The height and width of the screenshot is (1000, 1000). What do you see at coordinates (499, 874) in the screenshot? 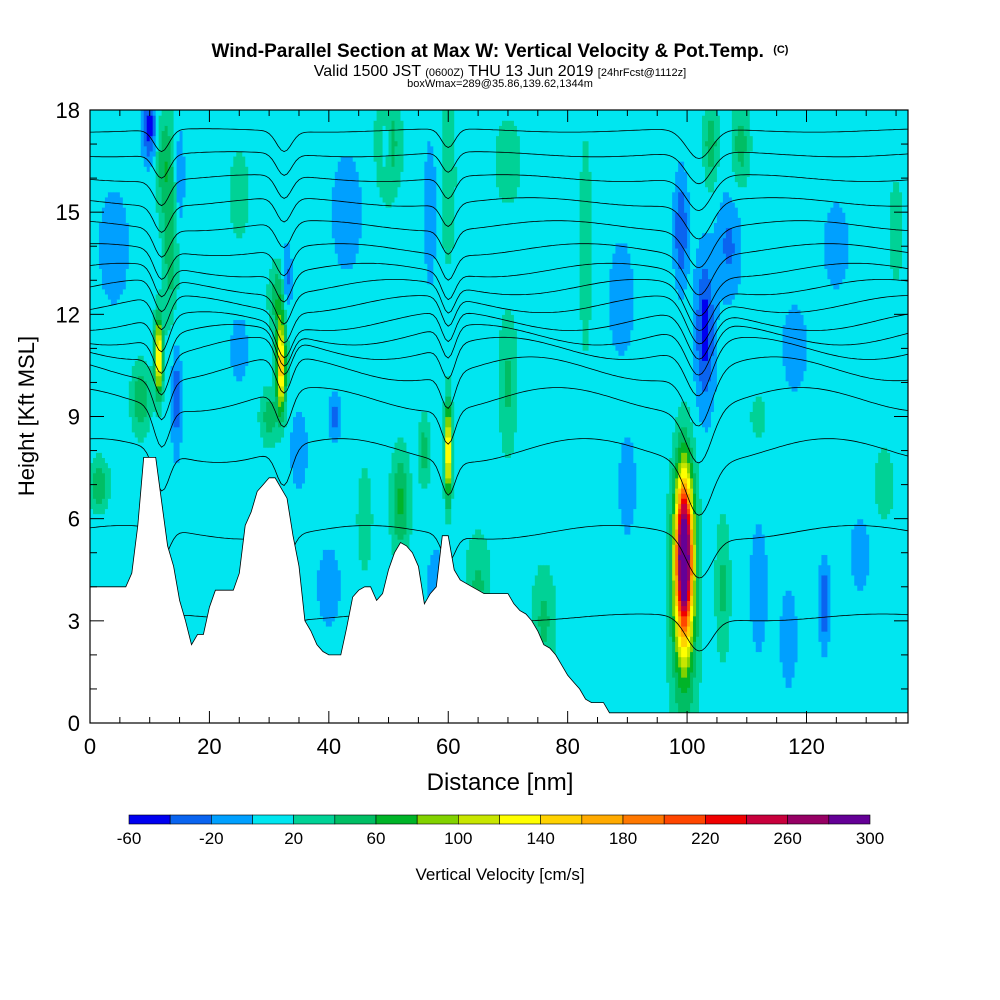
I see `colorbar-label: Vertical Velocity [cm/s]` at bounding box center [499, 874].